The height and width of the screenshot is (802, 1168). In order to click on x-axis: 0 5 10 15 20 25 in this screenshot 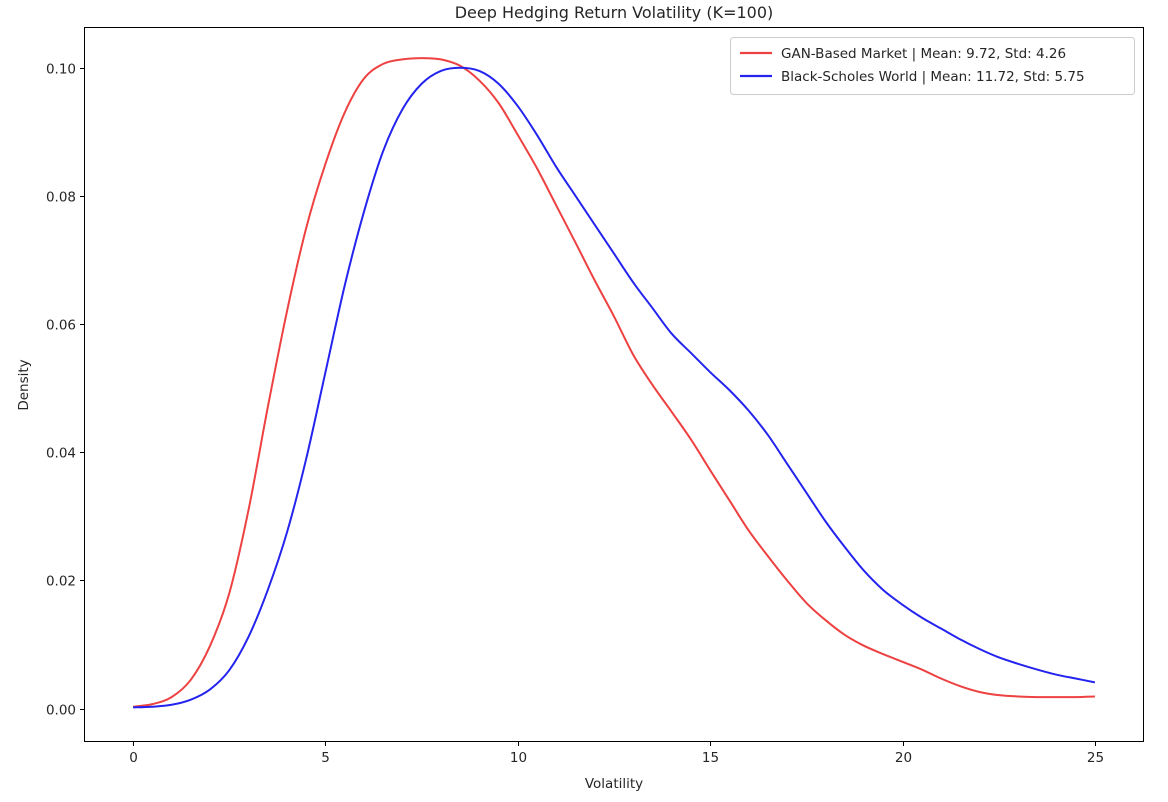, I will do `click(616, 753)`.